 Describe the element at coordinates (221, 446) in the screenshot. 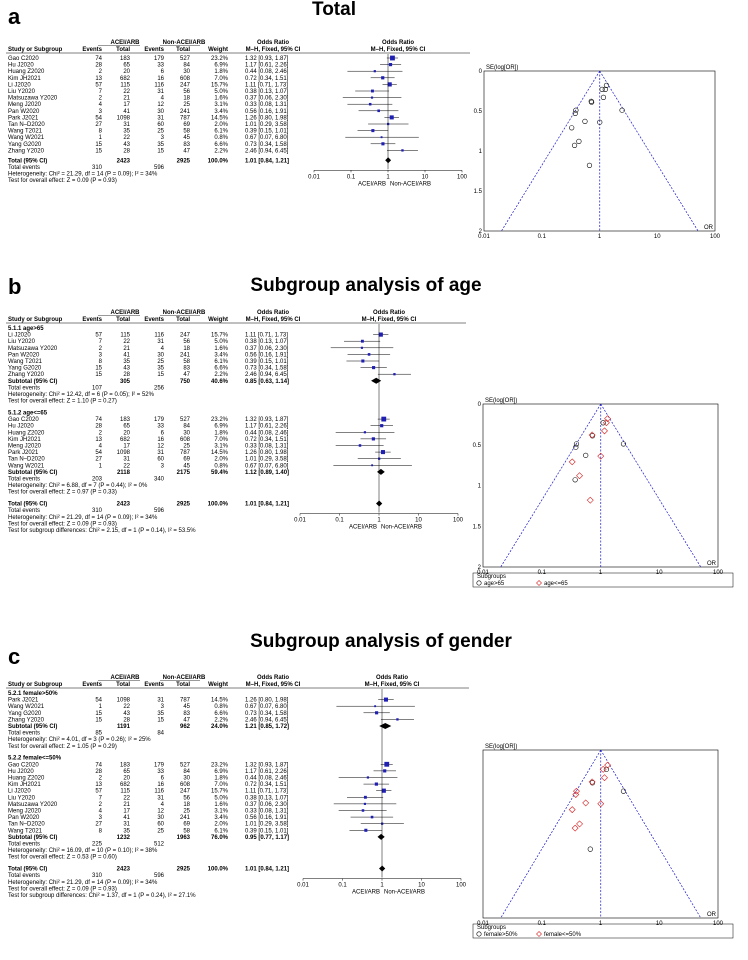

I see `panel-b-cell-weight: 3.1%` at that location.